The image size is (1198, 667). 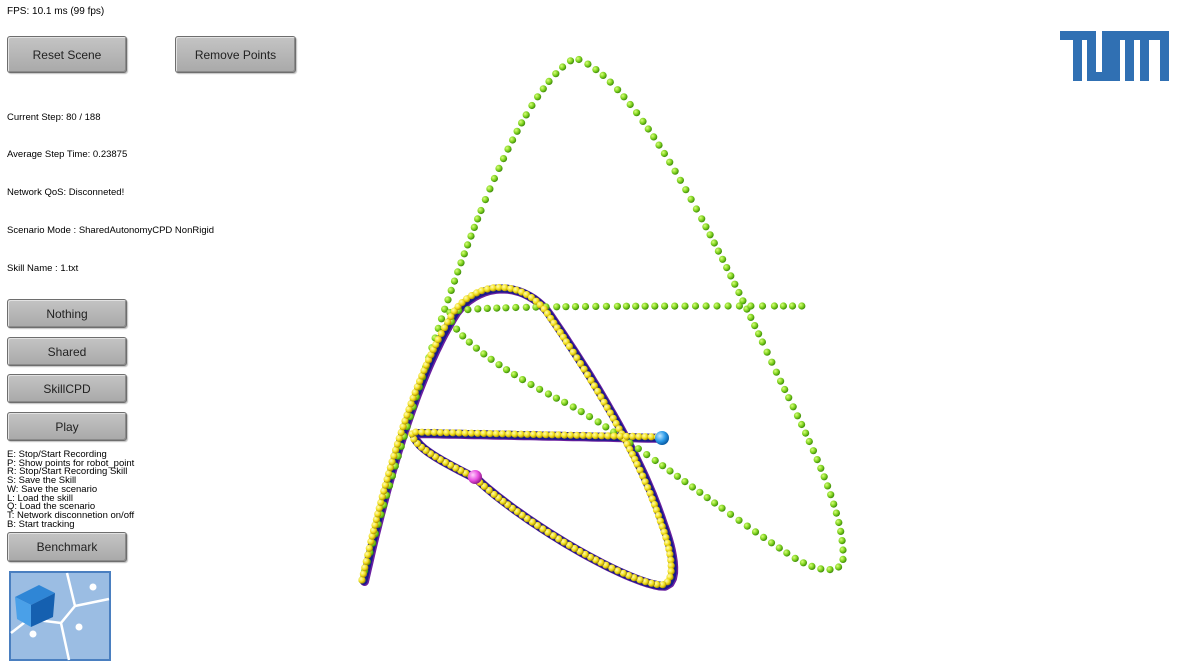 What do you see at coordinates (67, 54) in the screenshot?
I see `reset-scene-button: Reset Scene` at bounding box center [67, 54].